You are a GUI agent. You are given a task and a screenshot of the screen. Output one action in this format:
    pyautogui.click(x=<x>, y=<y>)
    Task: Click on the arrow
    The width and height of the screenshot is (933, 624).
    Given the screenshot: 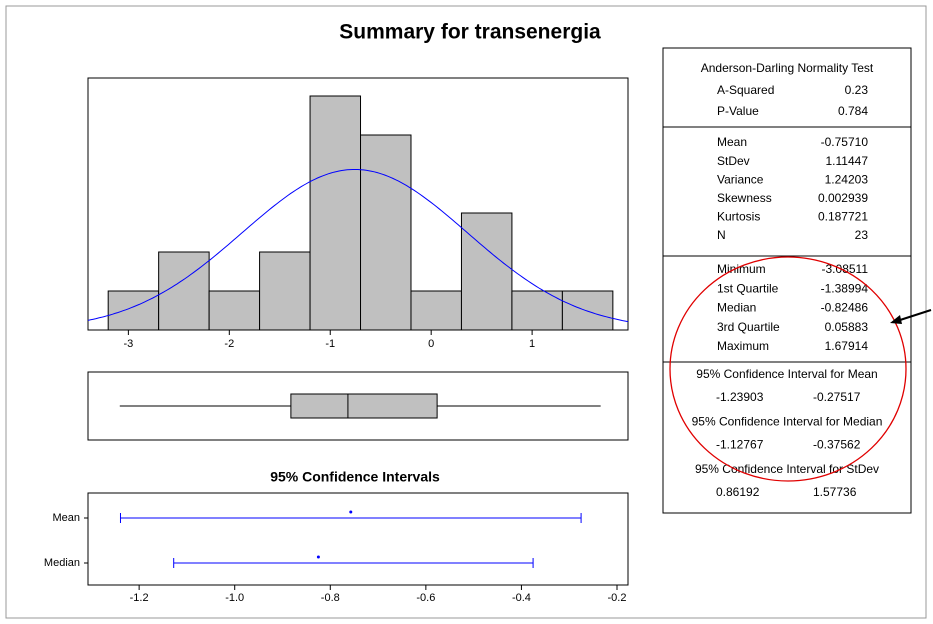 What is the action you would take?
    pyautogui.click(x=914, y=315)
    